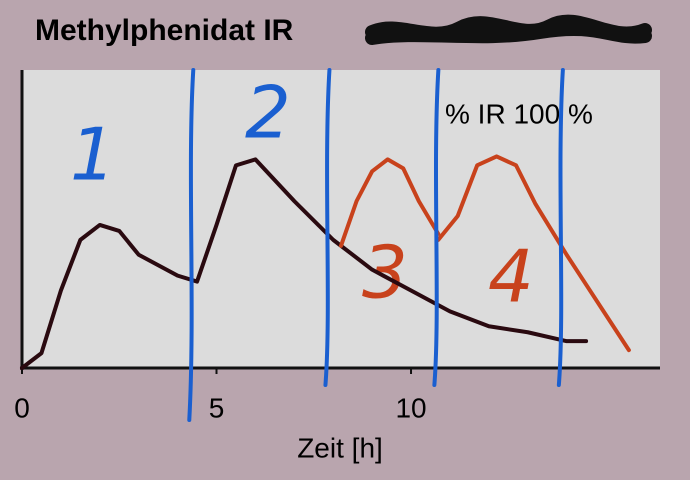 Image resolution: width=690 pixels, height=480 pixels. Describe the element at coordinates (340, 447) in the screenshot. I see `x-axis-label: Zeit [h]` at that location.